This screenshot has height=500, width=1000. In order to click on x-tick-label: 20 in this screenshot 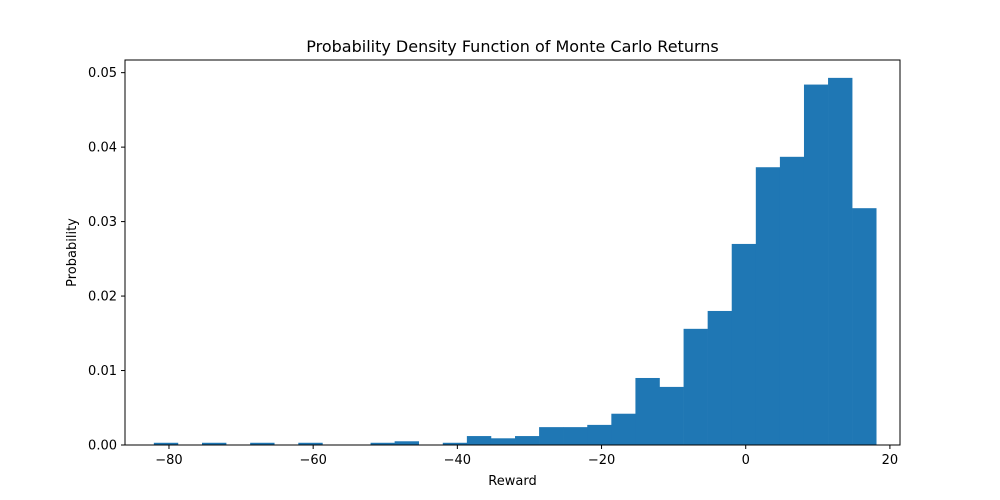, I will do `click(890, 460)`.